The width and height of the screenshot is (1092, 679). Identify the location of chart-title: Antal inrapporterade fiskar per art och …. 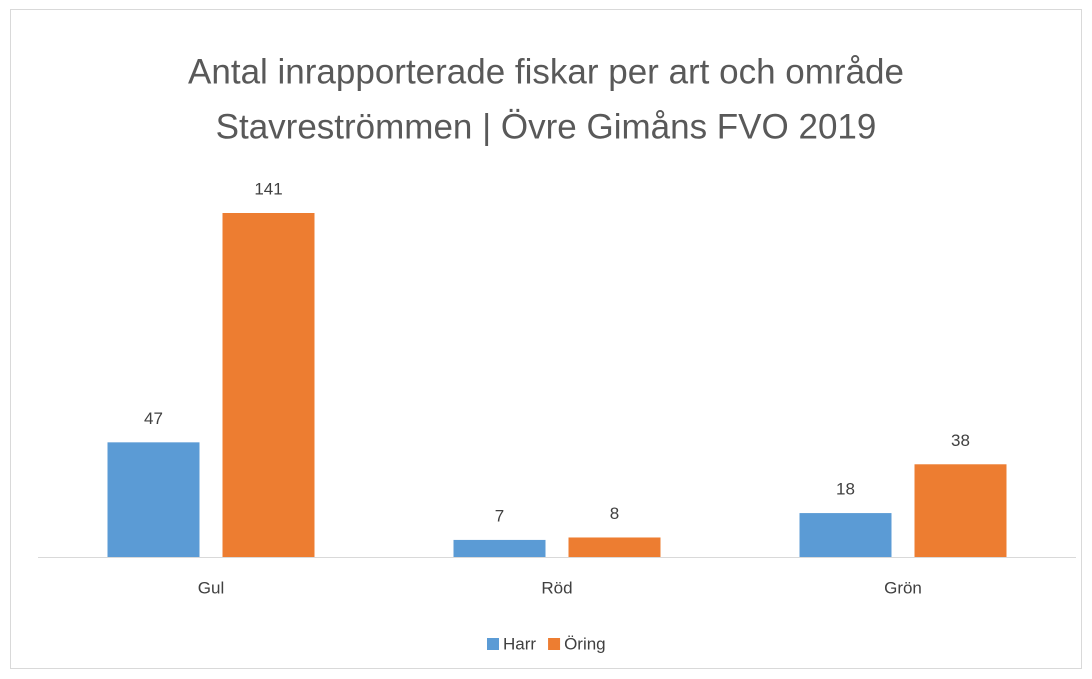
(546, 71).